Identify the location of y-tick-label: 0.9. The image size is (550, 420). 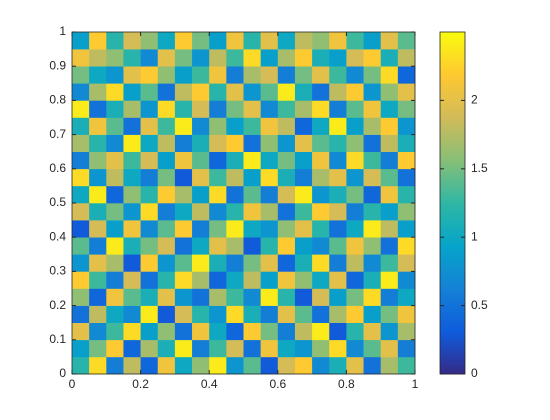
(57, 65).